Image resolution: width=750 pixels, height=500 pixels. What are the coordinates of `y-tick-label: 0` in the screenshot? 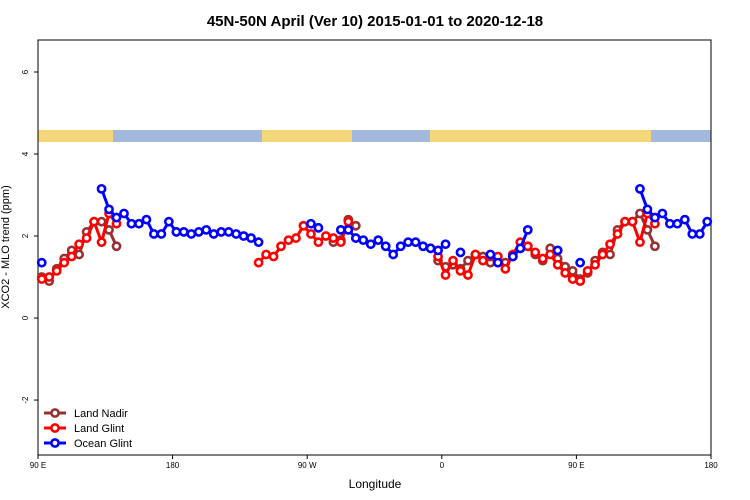 It's located at (25, 317).